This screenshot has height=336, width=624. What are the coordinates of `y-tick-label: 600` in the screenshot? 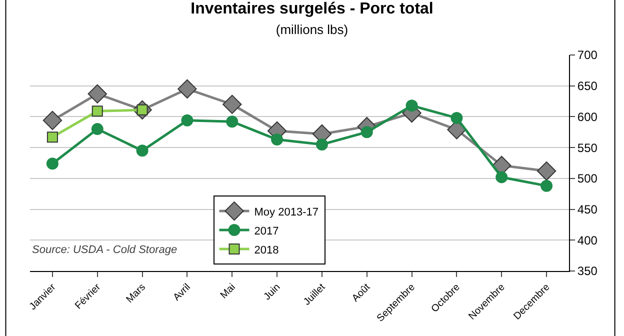 It's located at (587, 117).